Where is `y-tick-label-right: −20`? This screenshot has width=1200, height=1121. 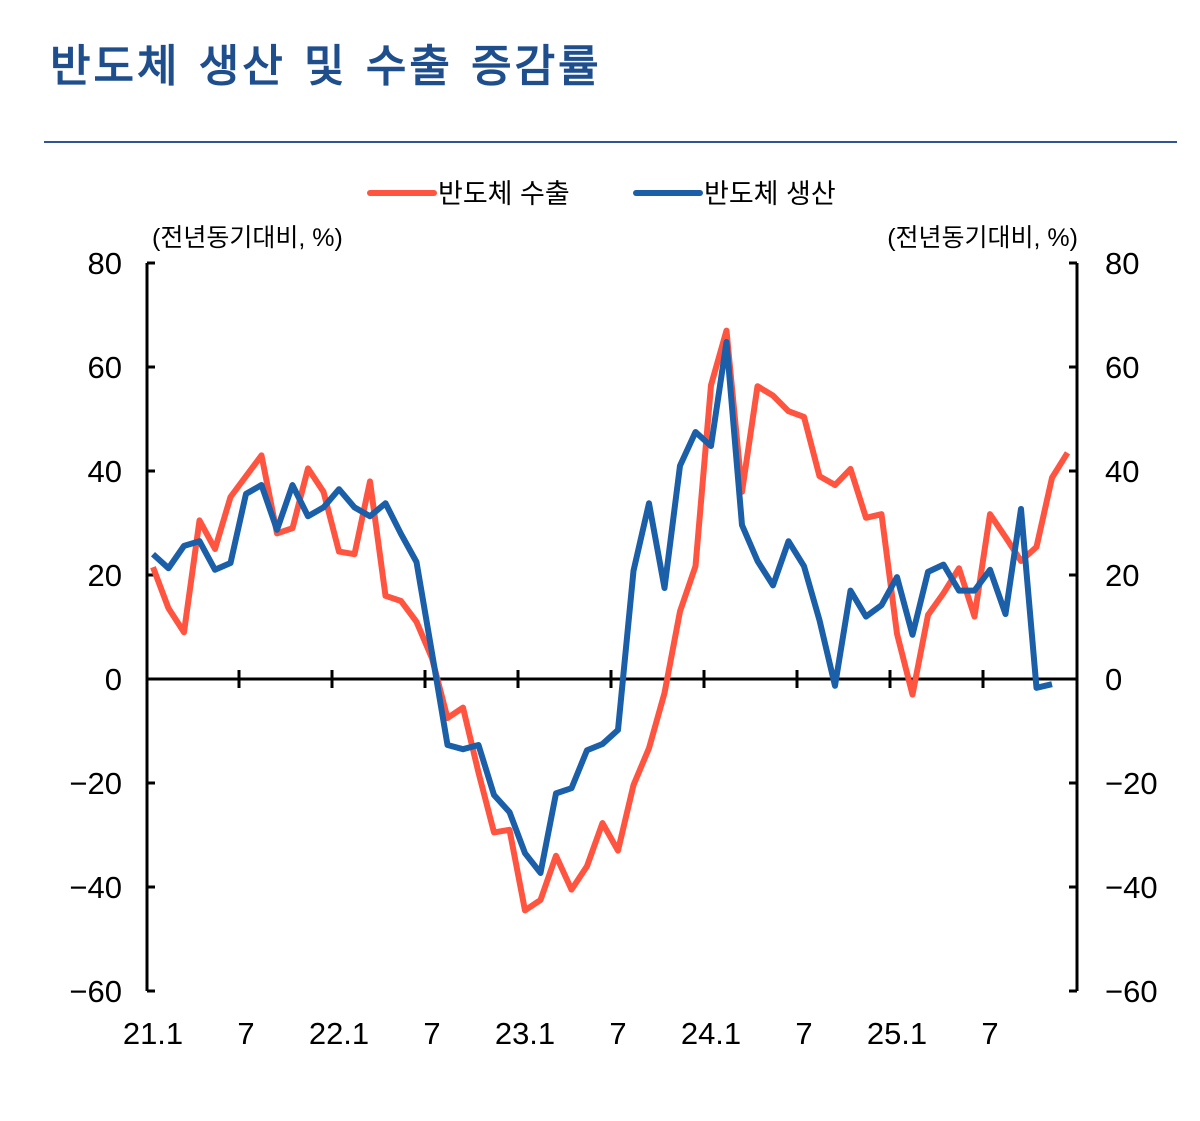 y-tick-label-right: −20 is located at coordinates (1131, 783).